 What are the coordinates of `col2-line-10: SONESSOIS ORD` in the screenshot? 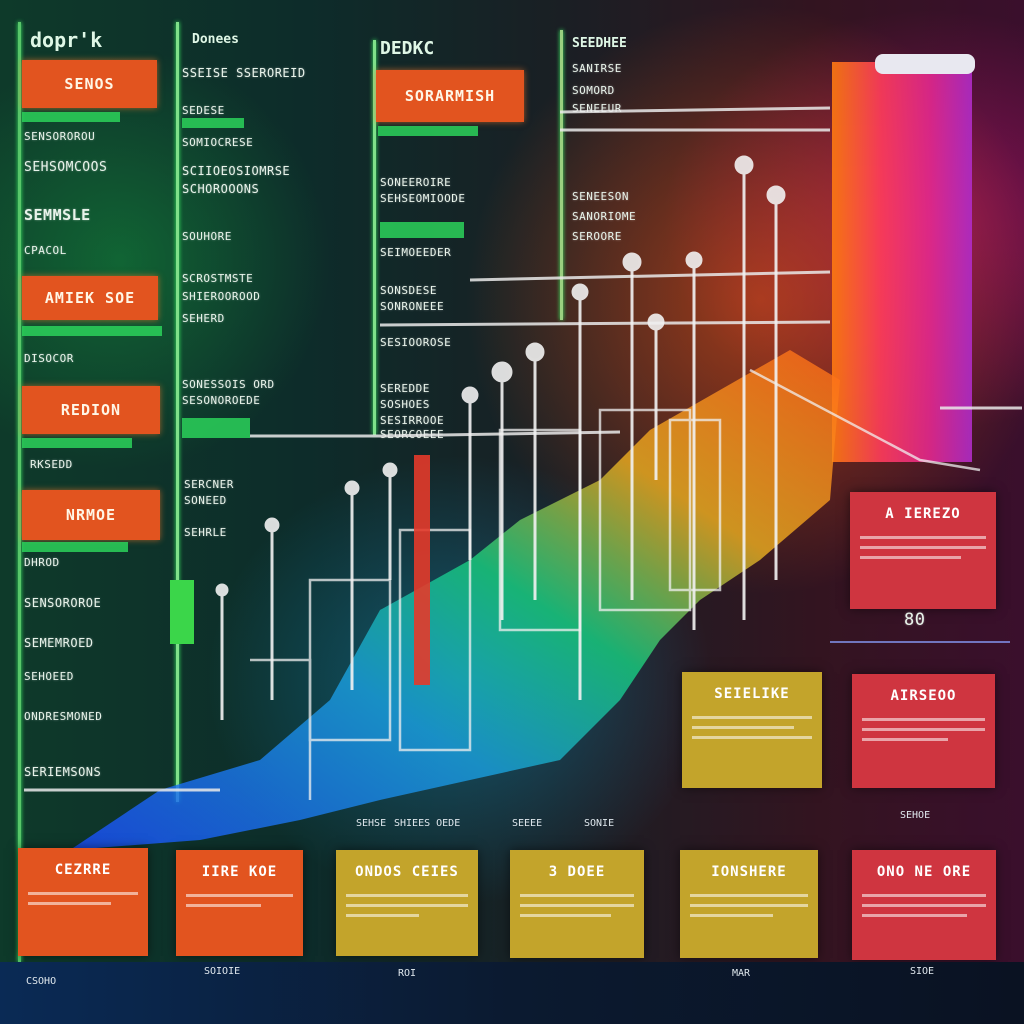 It's located at (228, 384).